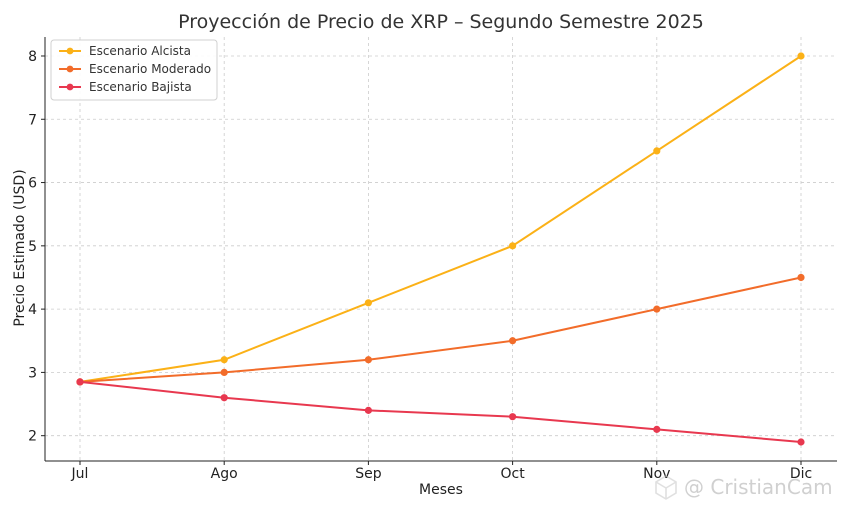 This screenshot has height=510, width=850. What do you see at coordinates (32, 247) in the screenshot?
I see `y-tick-label: 5` at bounding box center [32, 247].